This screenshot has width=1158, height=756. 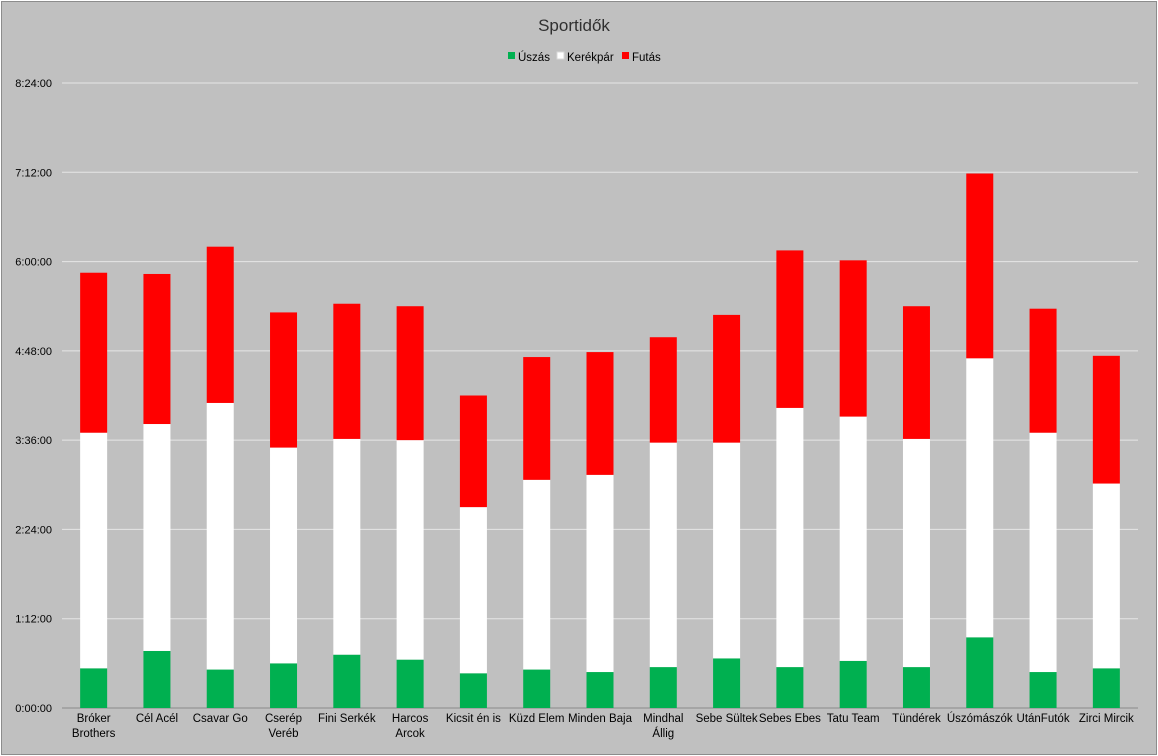 I want to click on y-tick-label: 1:12:00, so click(x=33, y=620).